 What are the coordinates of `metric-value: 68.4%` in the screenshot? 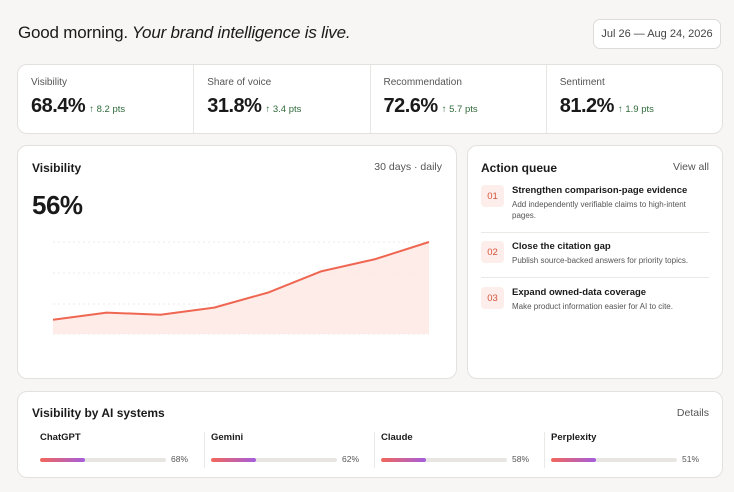 It's located at (58, 106).